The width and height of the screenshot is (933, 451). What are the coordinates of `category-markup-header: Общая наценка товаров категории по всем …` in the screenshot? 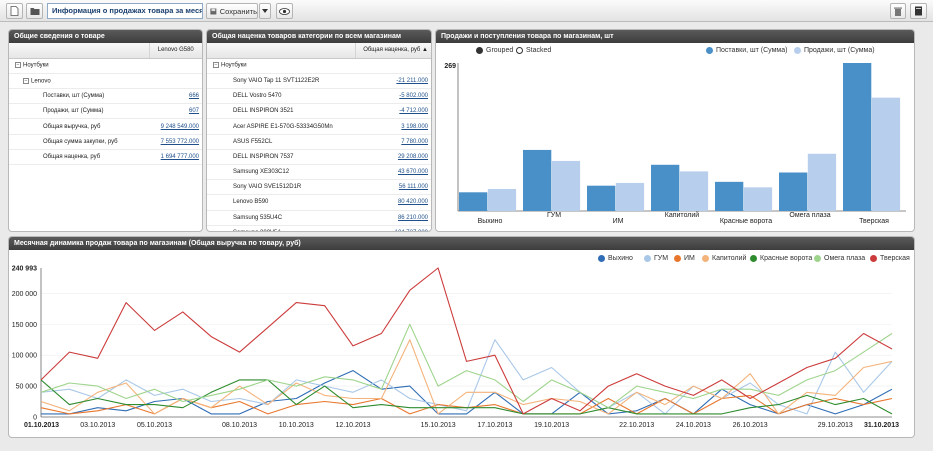 It's located at (319, 36).